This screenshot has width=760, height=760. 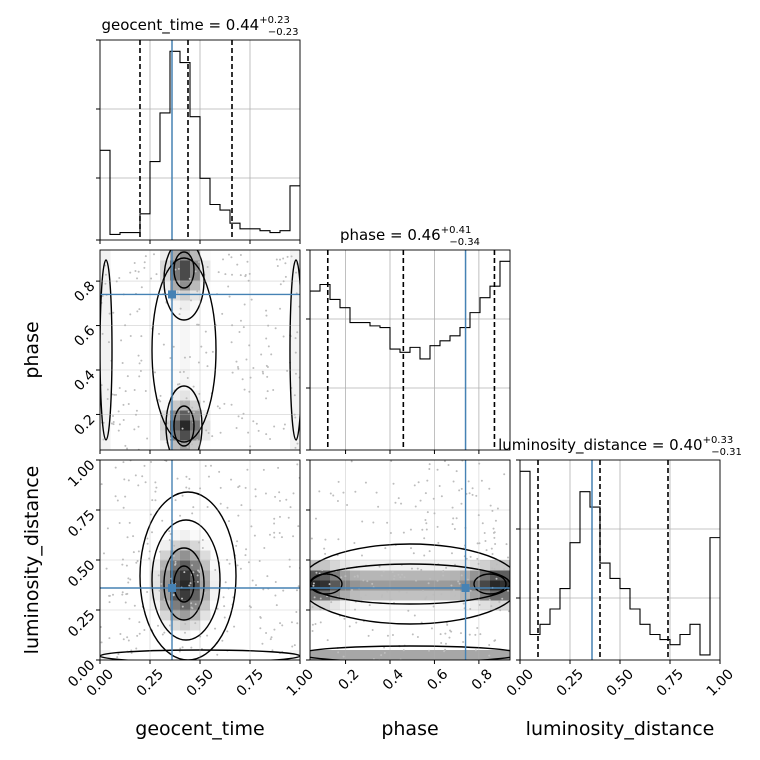 What do you see at coordinates (181, 25) in the screenshot?
I see `title-value: geocent_time = 0.44` at bounding box center [181, 25].